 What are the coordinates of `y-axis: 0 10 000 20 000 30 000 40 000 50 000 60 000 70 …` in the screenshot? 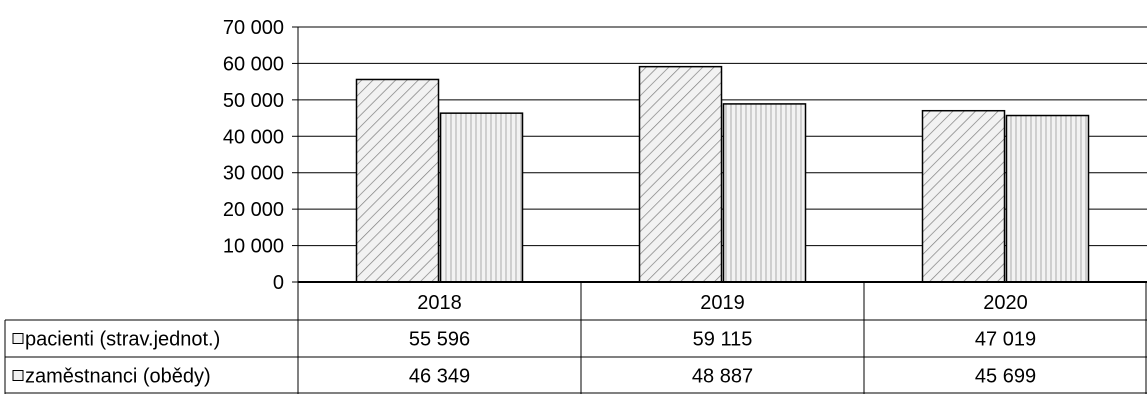 It's located at (261, 155).